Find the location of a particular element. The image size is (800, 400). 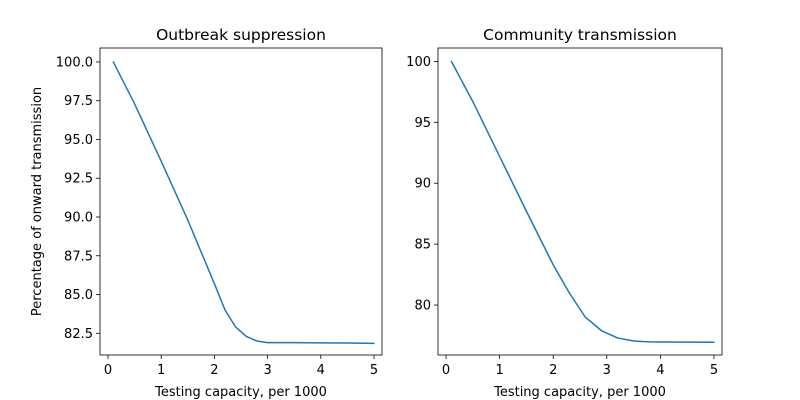

y-tick-label: 100 is located at coordinates (418, 62).